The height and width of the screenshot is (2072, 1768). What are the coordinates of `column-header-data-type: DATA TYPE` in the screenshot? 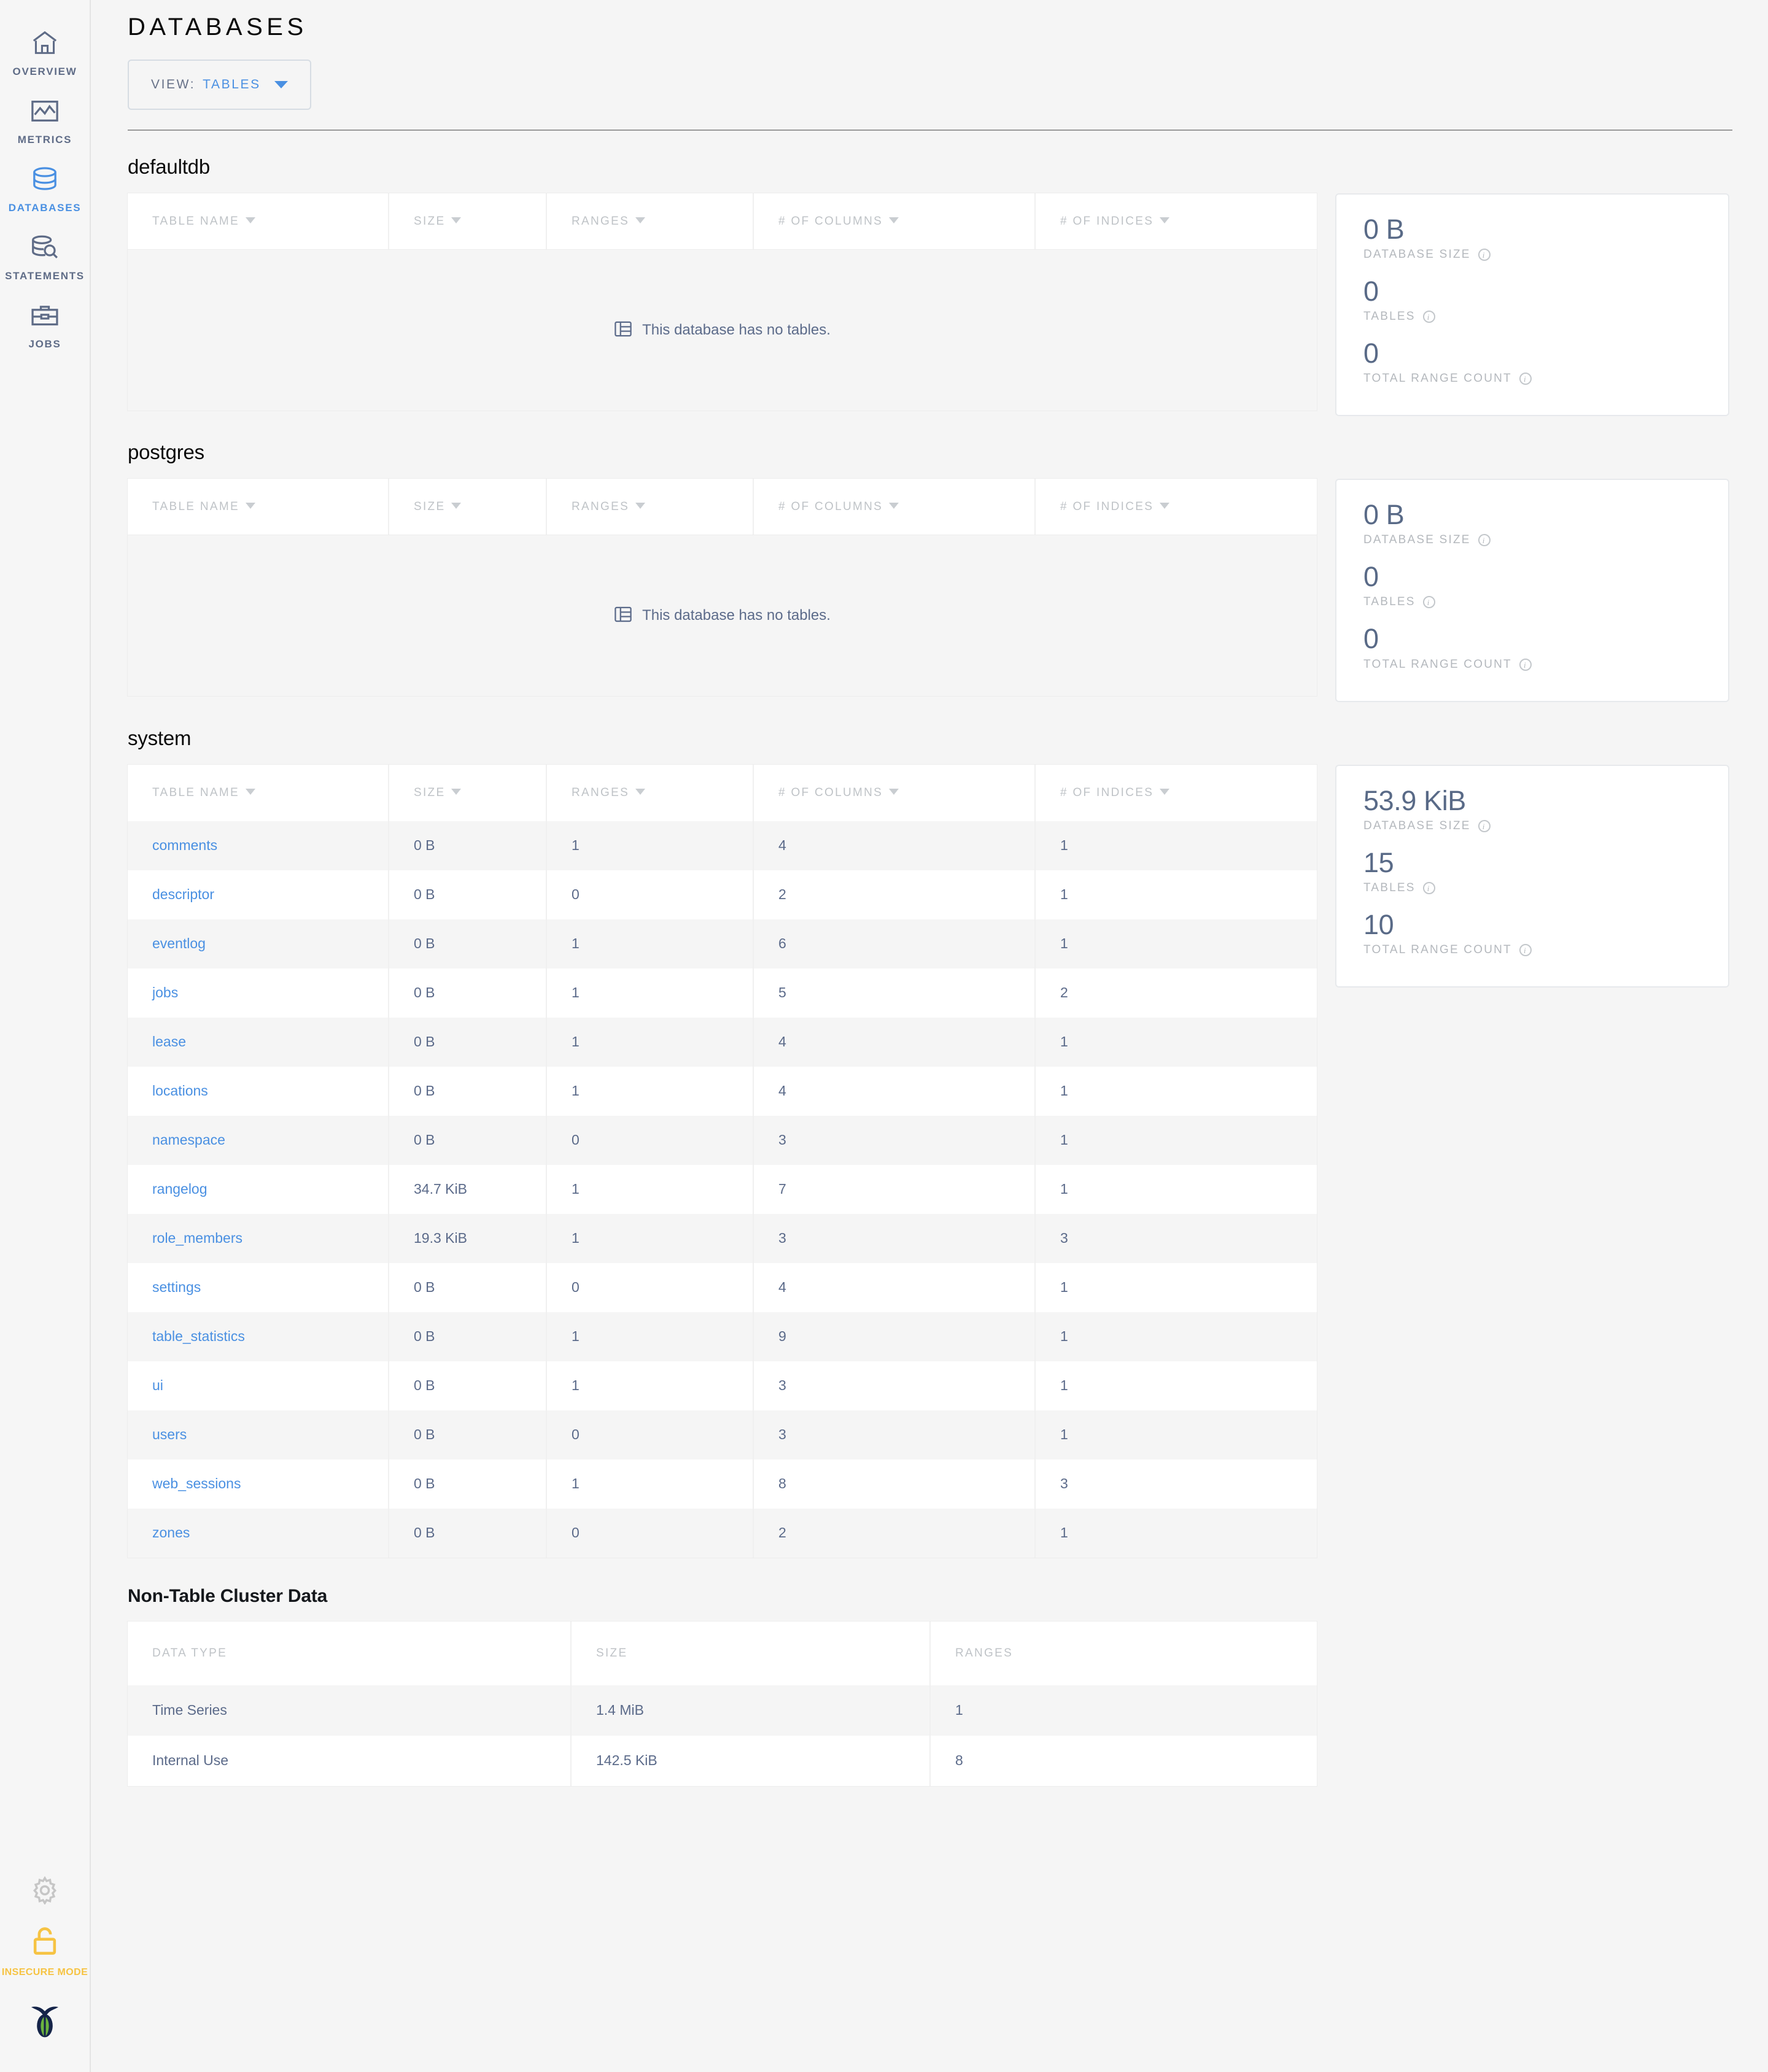 It's located at (350, 1653).